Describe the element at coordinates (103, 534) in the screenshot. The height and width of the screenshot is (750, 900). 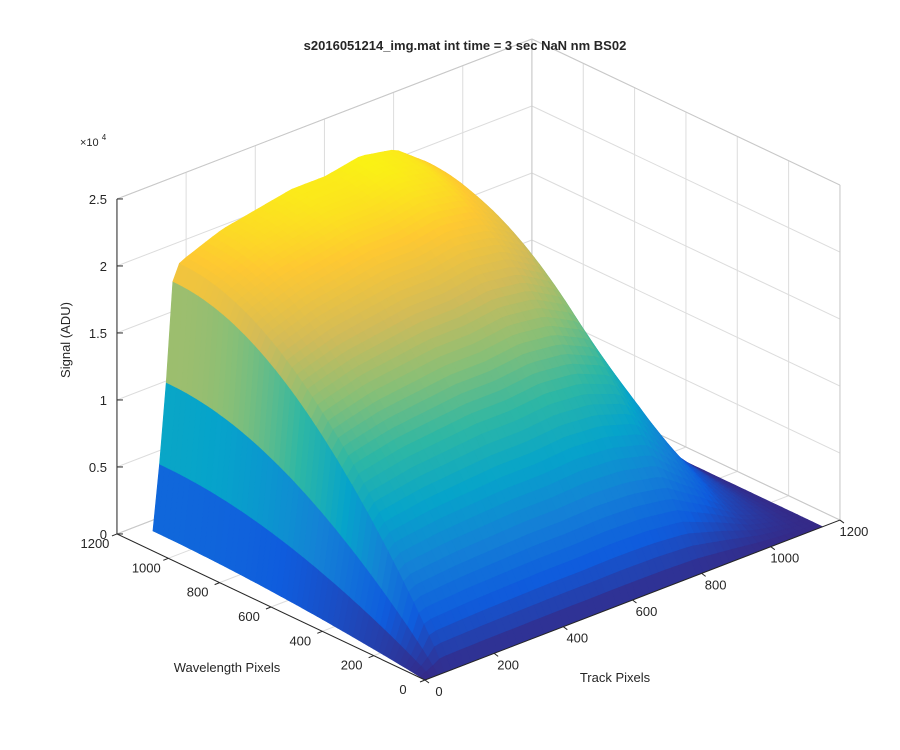
I see `z-tick-label: 0` at that location.